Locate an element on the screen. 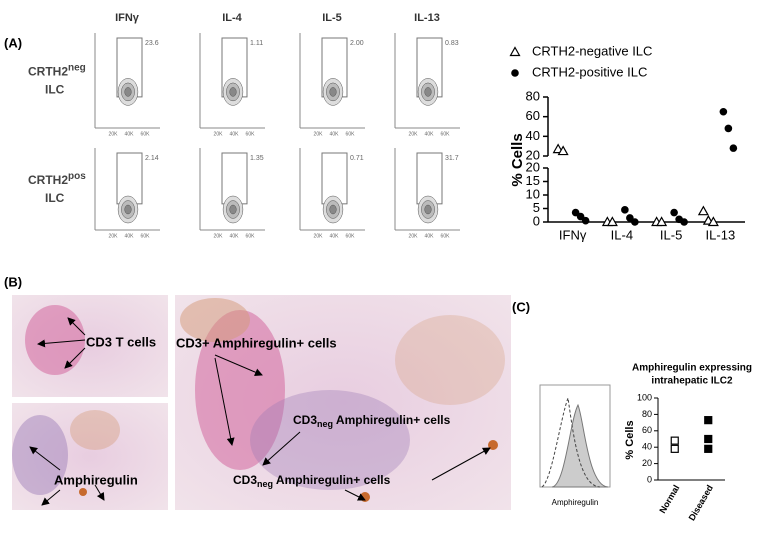  annotation: Amphiregulin is located at coordinates (96, 479).